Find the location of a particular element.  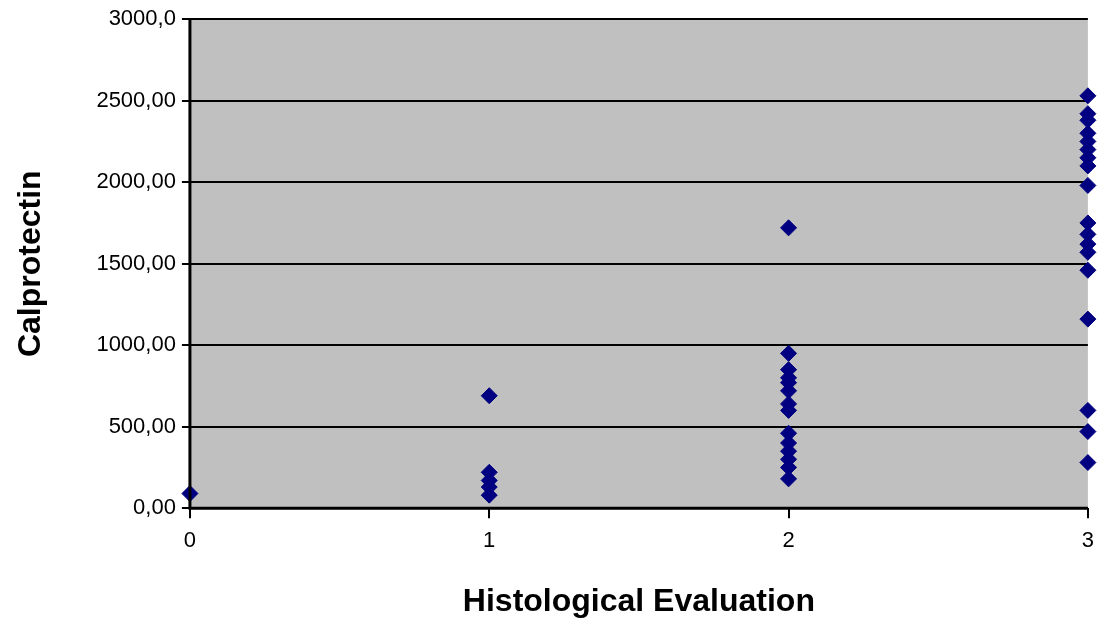

y-tick-label: 1000,00 is located at coordinates (136, 344).